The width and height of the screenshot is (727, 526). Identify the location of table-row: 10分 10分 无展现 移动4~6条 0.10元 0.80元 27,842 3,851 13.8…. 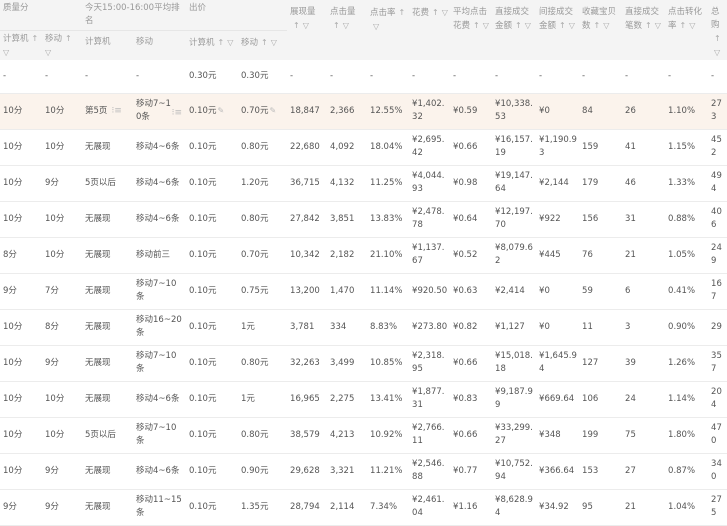
(363, 219).